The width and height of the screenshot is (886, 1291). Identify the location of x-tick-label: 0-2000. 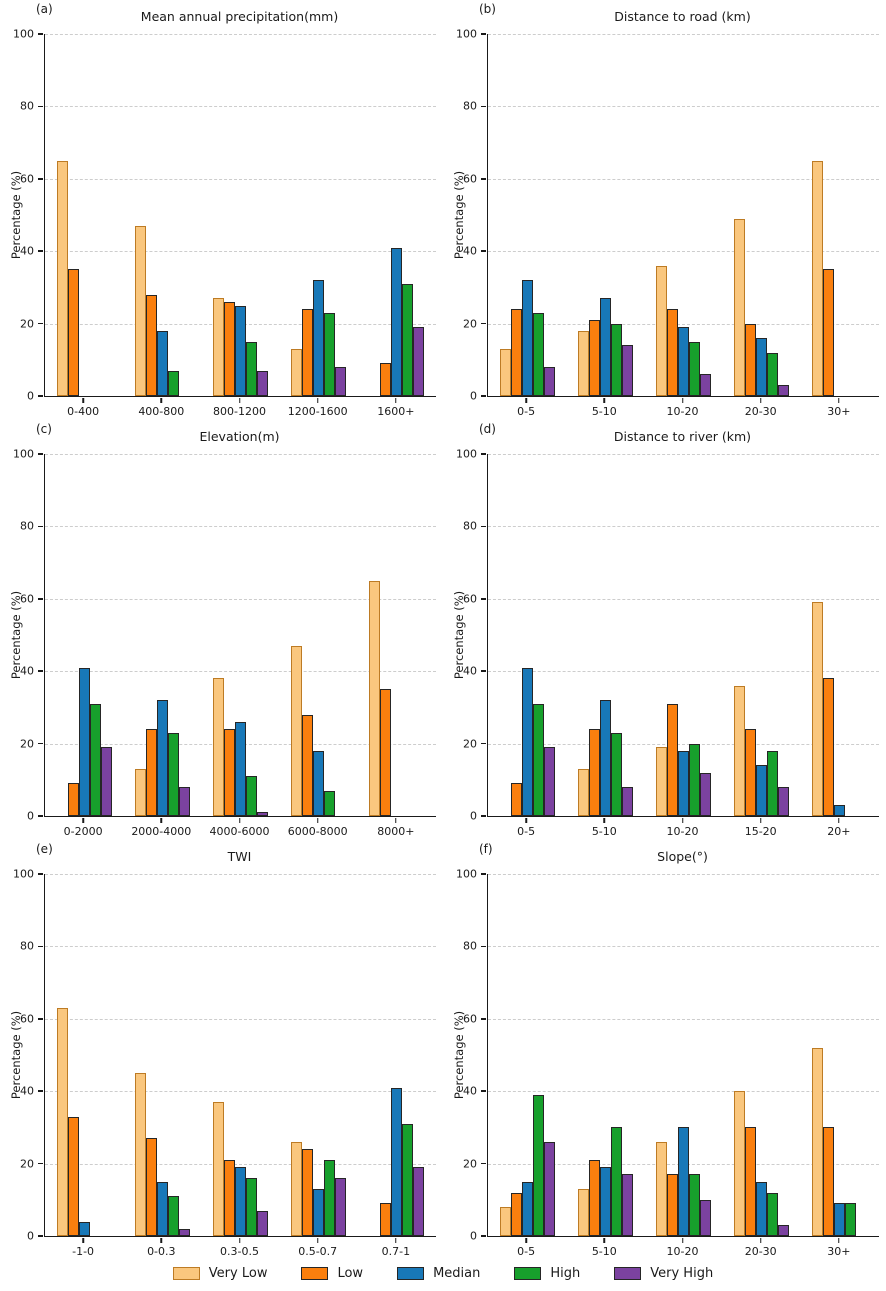
(83, 831).